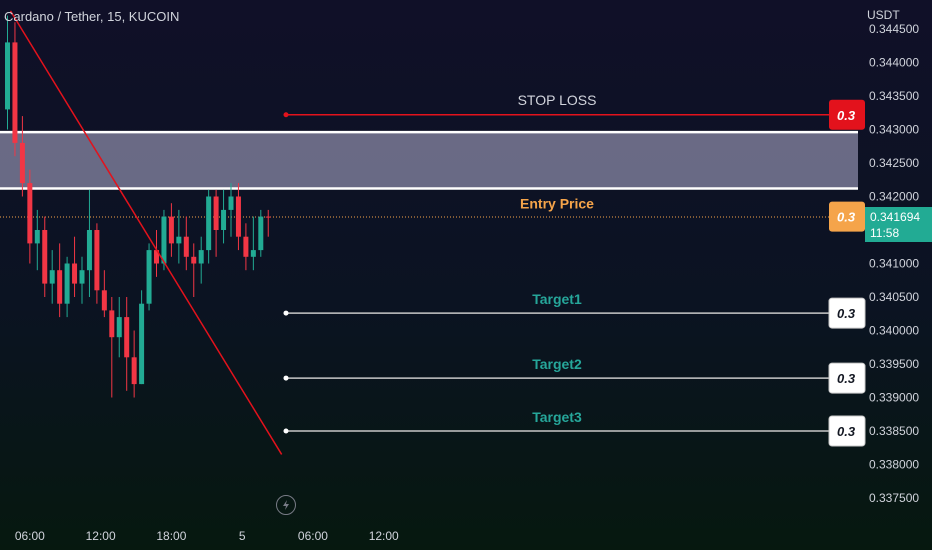 The height and width of the screenshot is (550, 932). I want to click on last-price-tag: 0.341694 11:58, so click(898, 224).